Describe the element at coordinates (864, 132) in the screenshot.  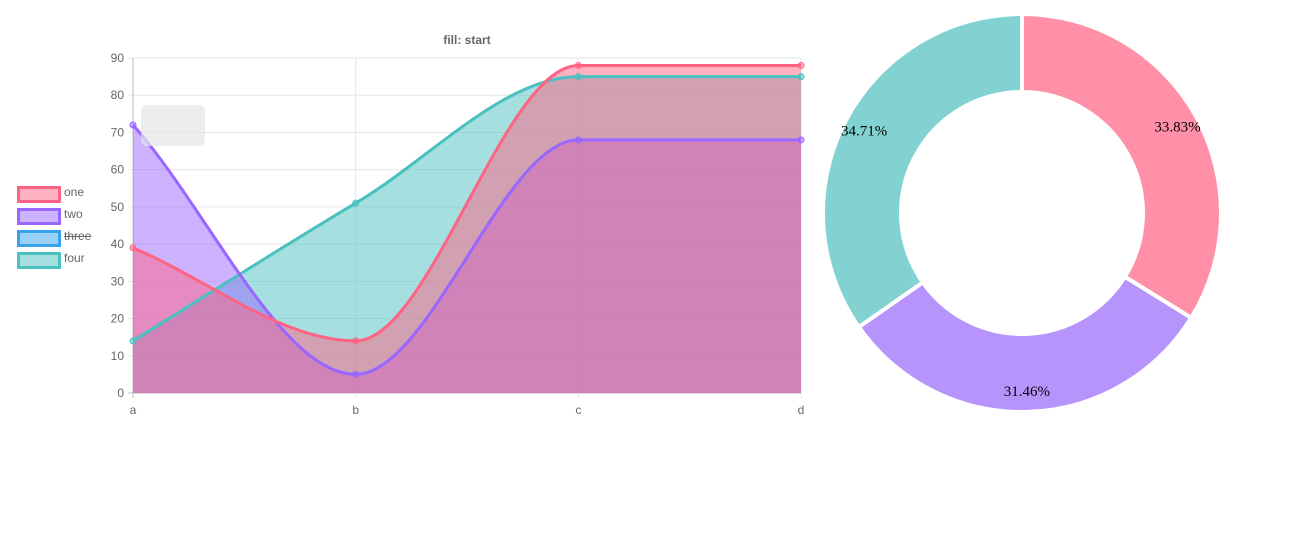
I see `pie-slice-label: 34.71%` at that location.